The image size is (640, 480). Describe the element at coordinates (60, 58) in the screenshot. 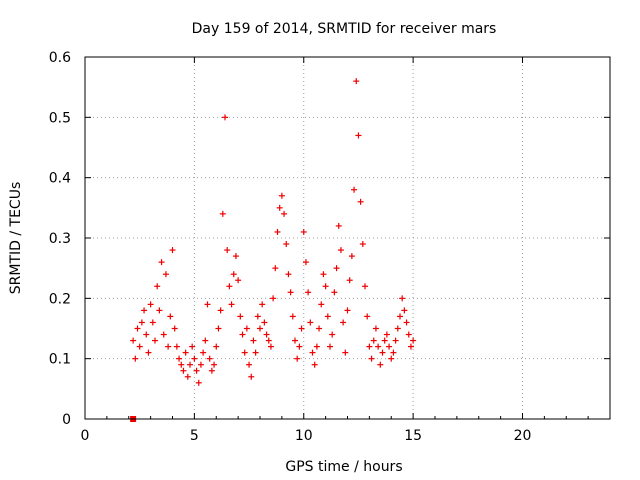

I see `y-tick-label: 0.6` at that location.